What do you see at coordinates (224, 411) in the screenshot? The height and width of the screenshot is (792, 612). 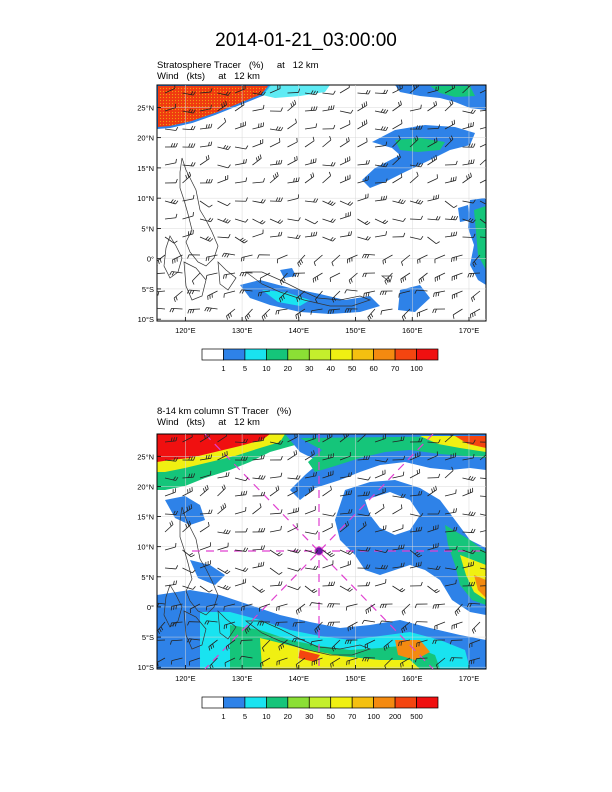 I see `panel2-subtitle-tracer: 8-14 km column ST Tracer (%)` at bounding box center [224, 411].